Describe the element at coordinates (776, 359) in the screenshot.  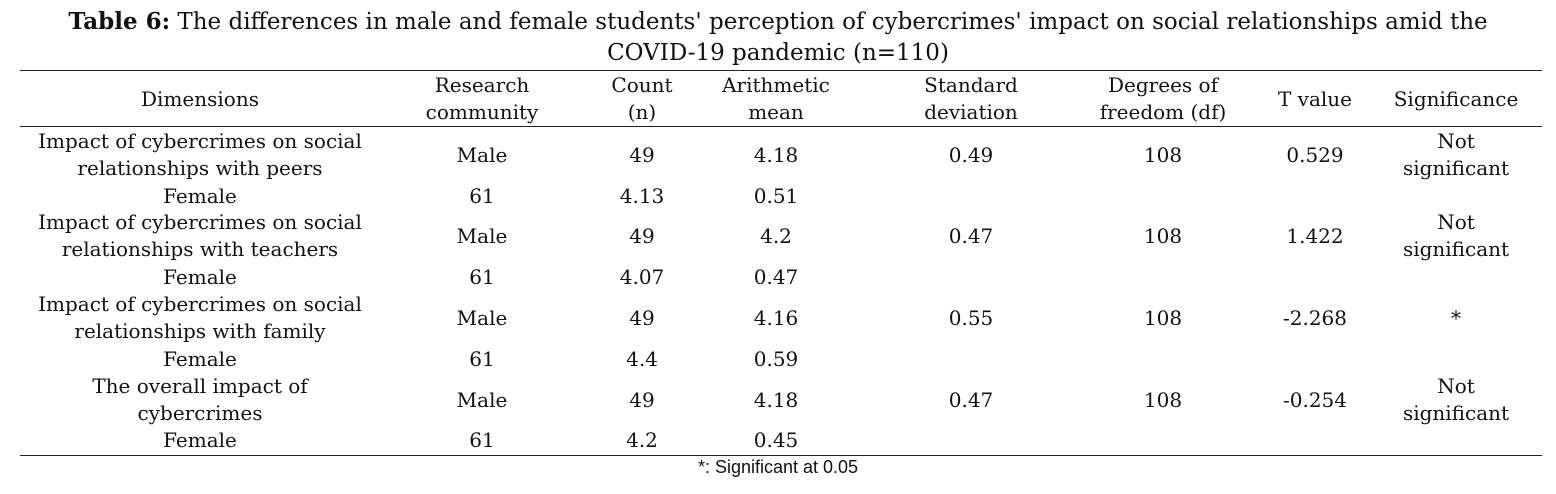
I see `sd-cell: 0.59` at that location.